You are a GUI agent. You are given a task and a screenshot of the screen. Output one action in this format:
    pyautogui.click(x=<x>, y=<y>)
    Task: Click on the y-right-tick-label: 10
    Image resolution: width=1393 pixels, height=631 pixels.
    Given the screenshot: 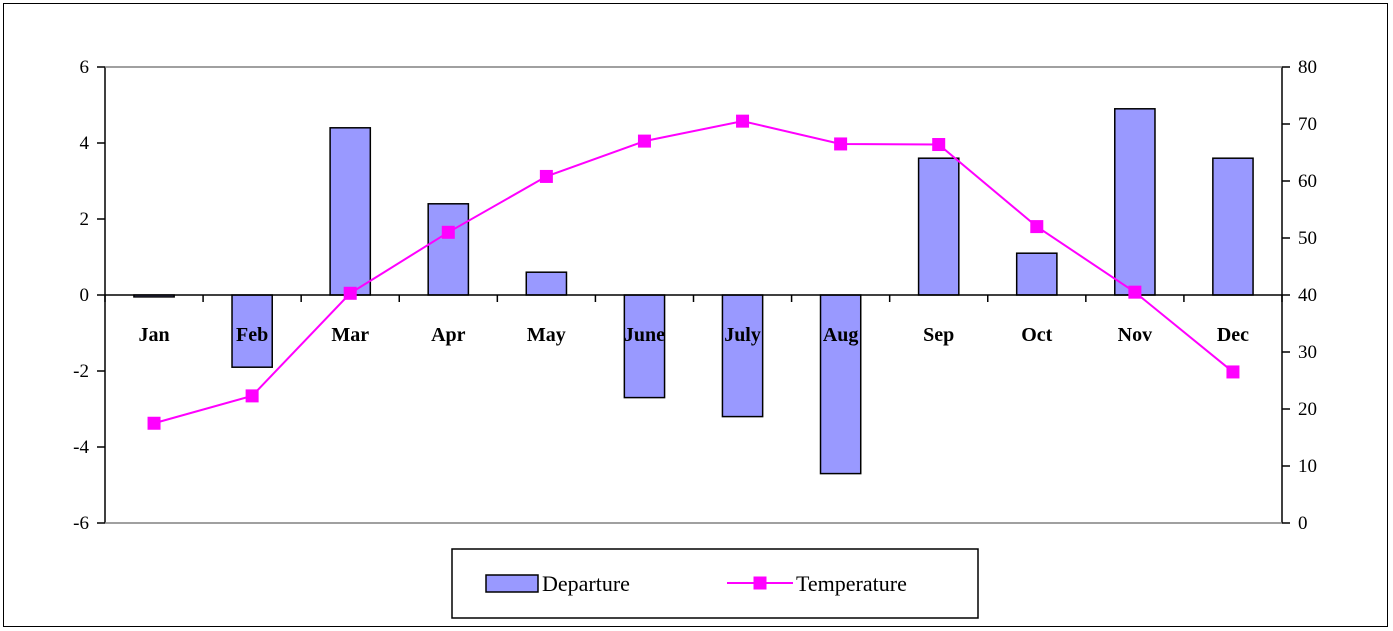 What is the action you would take?
    pyautogui.click(x=1307, y=466)
    